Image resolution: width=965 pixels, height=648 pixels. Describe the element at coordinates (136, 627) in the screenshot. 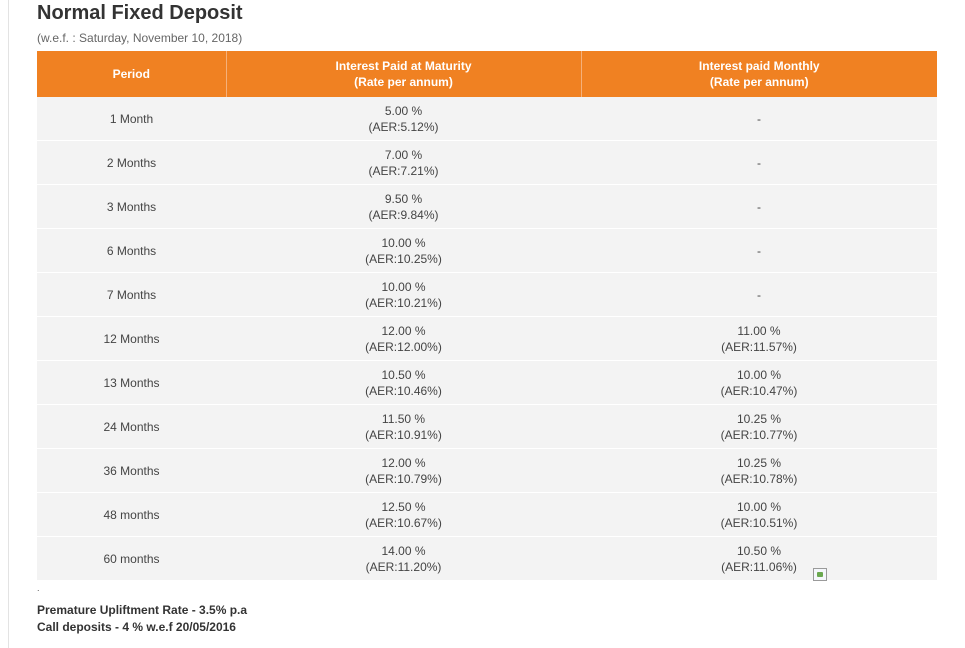

I see `call-deposits-note: Call deposits - 4 % w.e.f 20/05/2016` at that location.